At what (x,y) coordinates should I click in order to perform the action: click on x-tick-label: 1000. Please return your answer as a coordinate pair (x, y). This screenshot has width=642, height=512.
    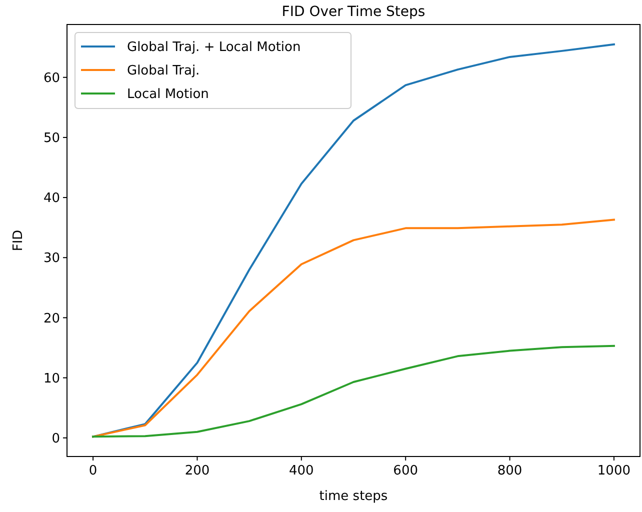
    Looking at the image, I should click on (613, 471).